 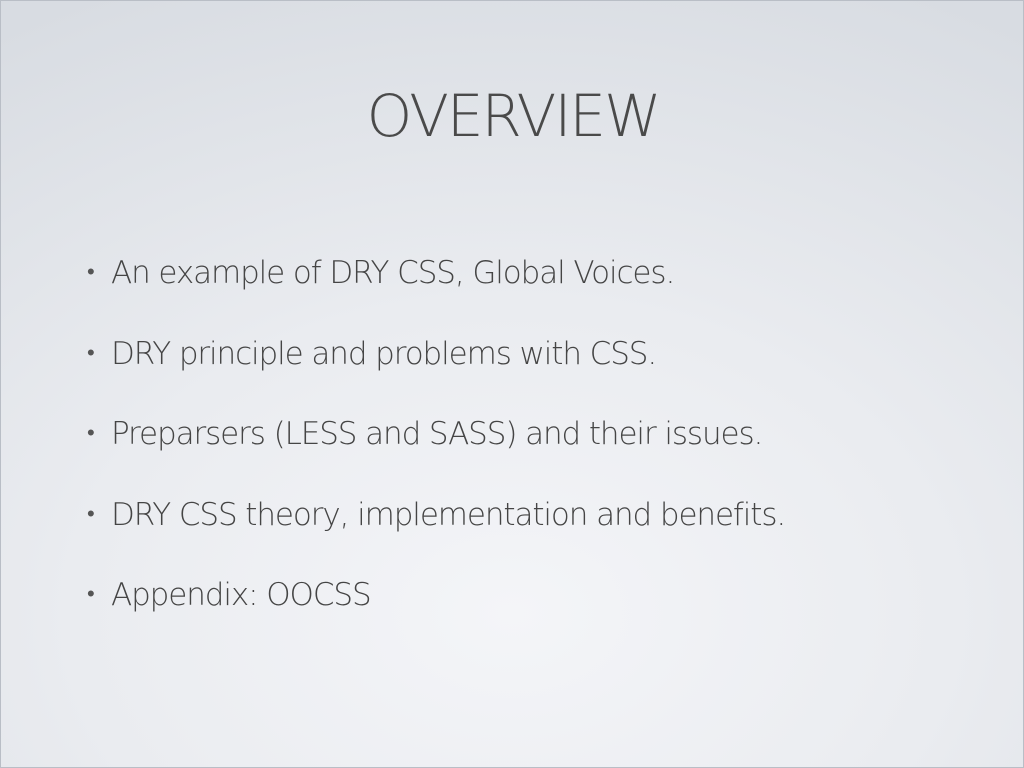 What do you see at coordinates (384, 353) in the screenshot?
I see `bullet-text: DRY principle and problems with CSS.` at bounding box center [384, 353].